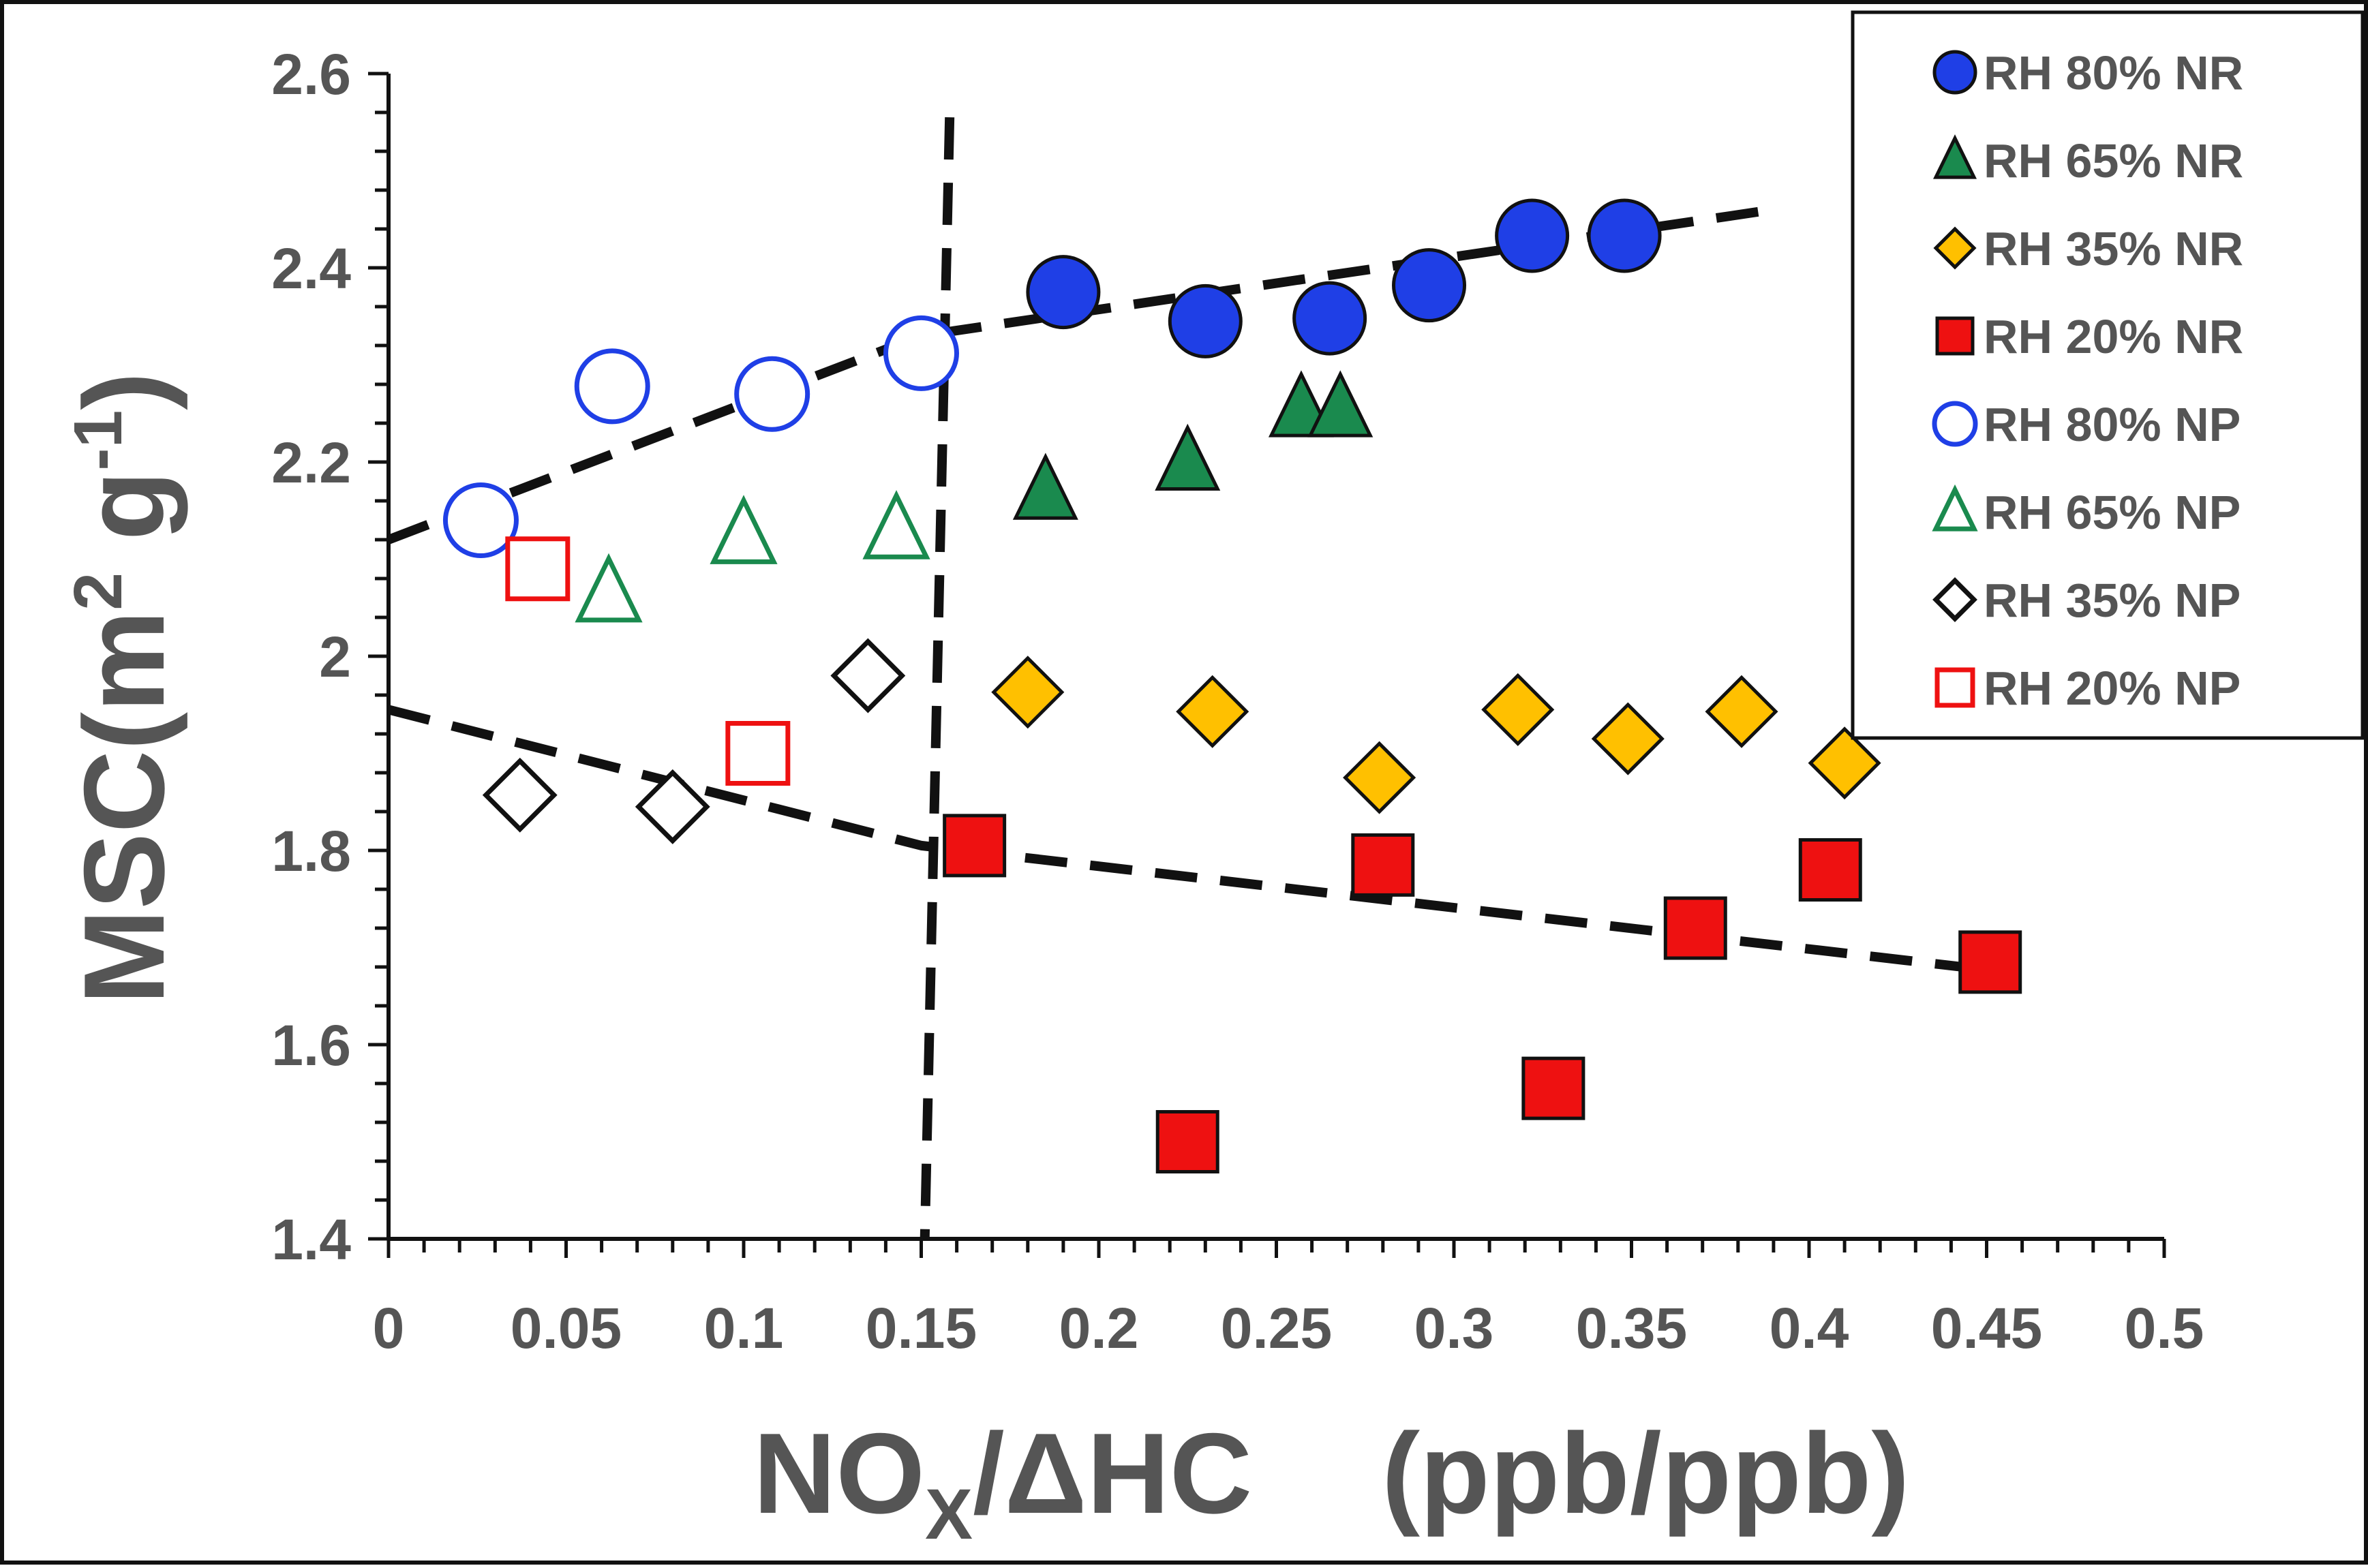 The width and height of the screenshot is (2368, 1568). I want to click on legend-label-rh-80-np: RH 80% NP, so click(2112, 424).